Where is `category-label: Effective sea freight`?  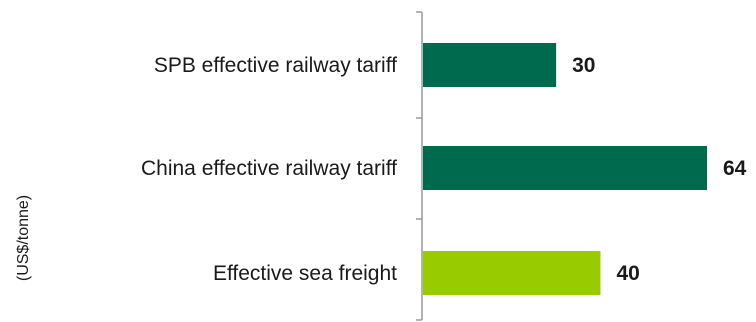 category-label: Effective sea freight is located at coordinates (305, 273).